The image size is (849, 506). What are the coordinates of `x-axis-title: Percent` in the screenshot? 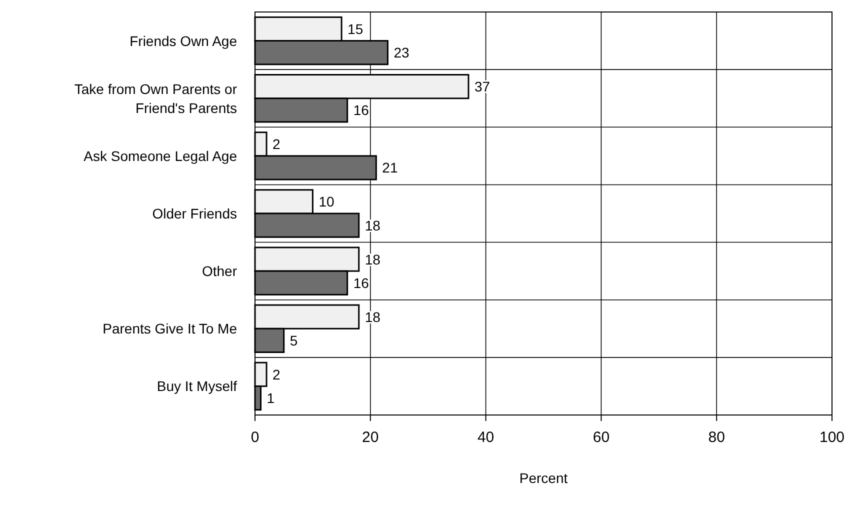 It's located at (543, 478).